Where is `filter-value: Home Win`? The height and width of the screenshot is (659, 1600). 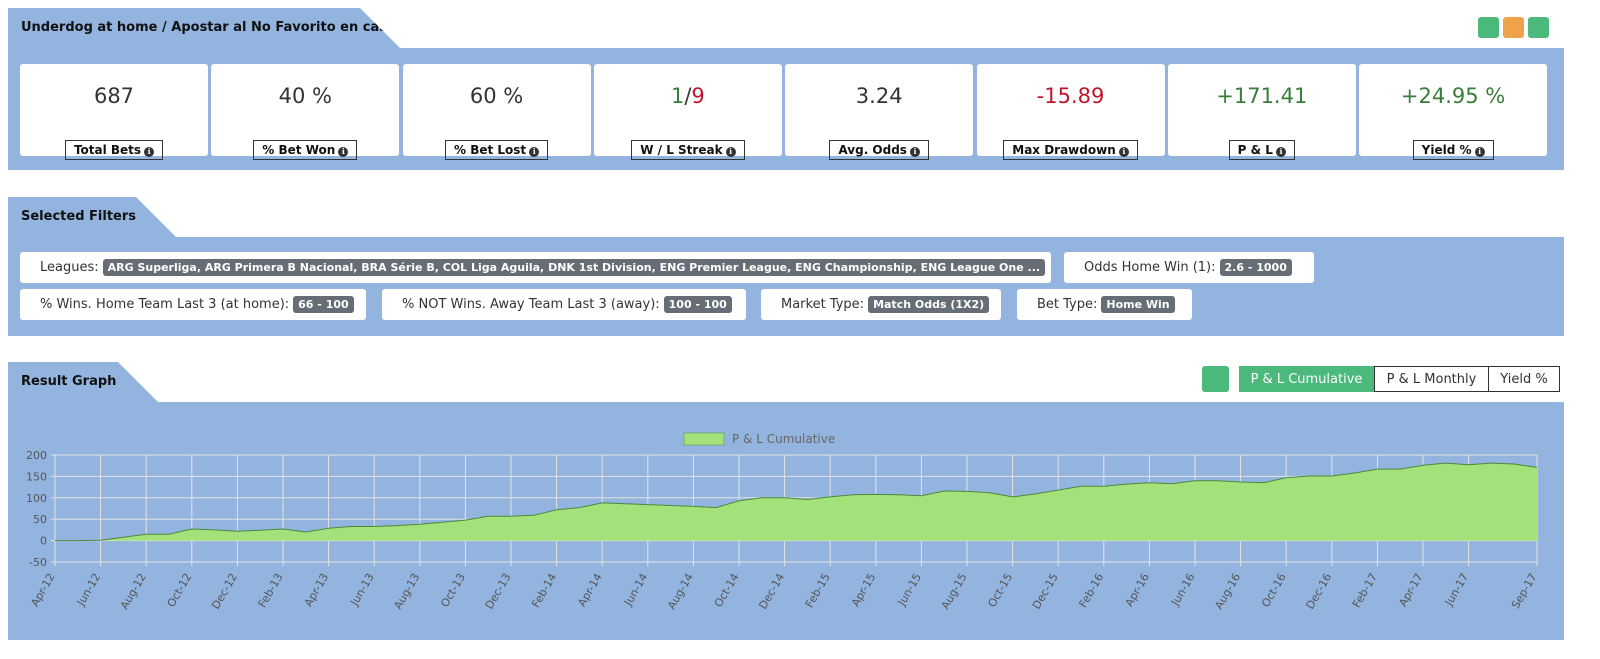 filter-value: Home Win is located at coordinates (1138, 304).